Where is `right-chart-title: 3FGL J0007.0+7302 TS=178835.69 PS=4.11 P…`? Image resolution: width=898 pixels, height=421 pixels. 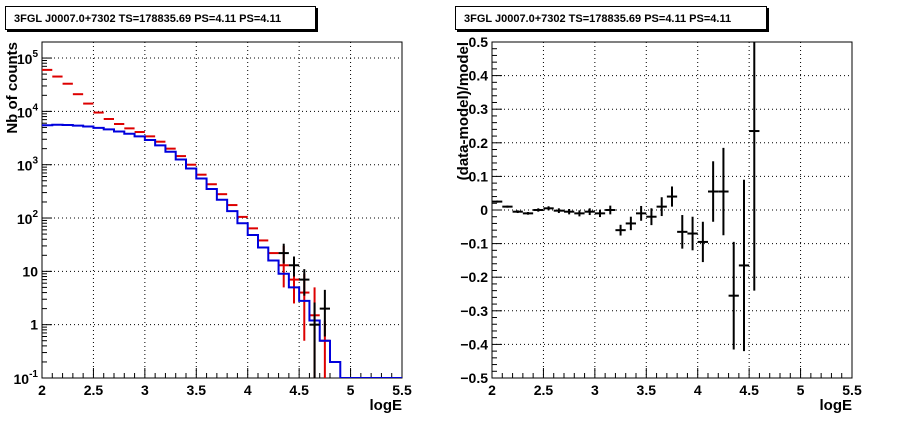 right-chart-title: 3FGL J0007.0+7302 TS=178835.69 PS=4.11 P… is located at coordinates (611, 18).